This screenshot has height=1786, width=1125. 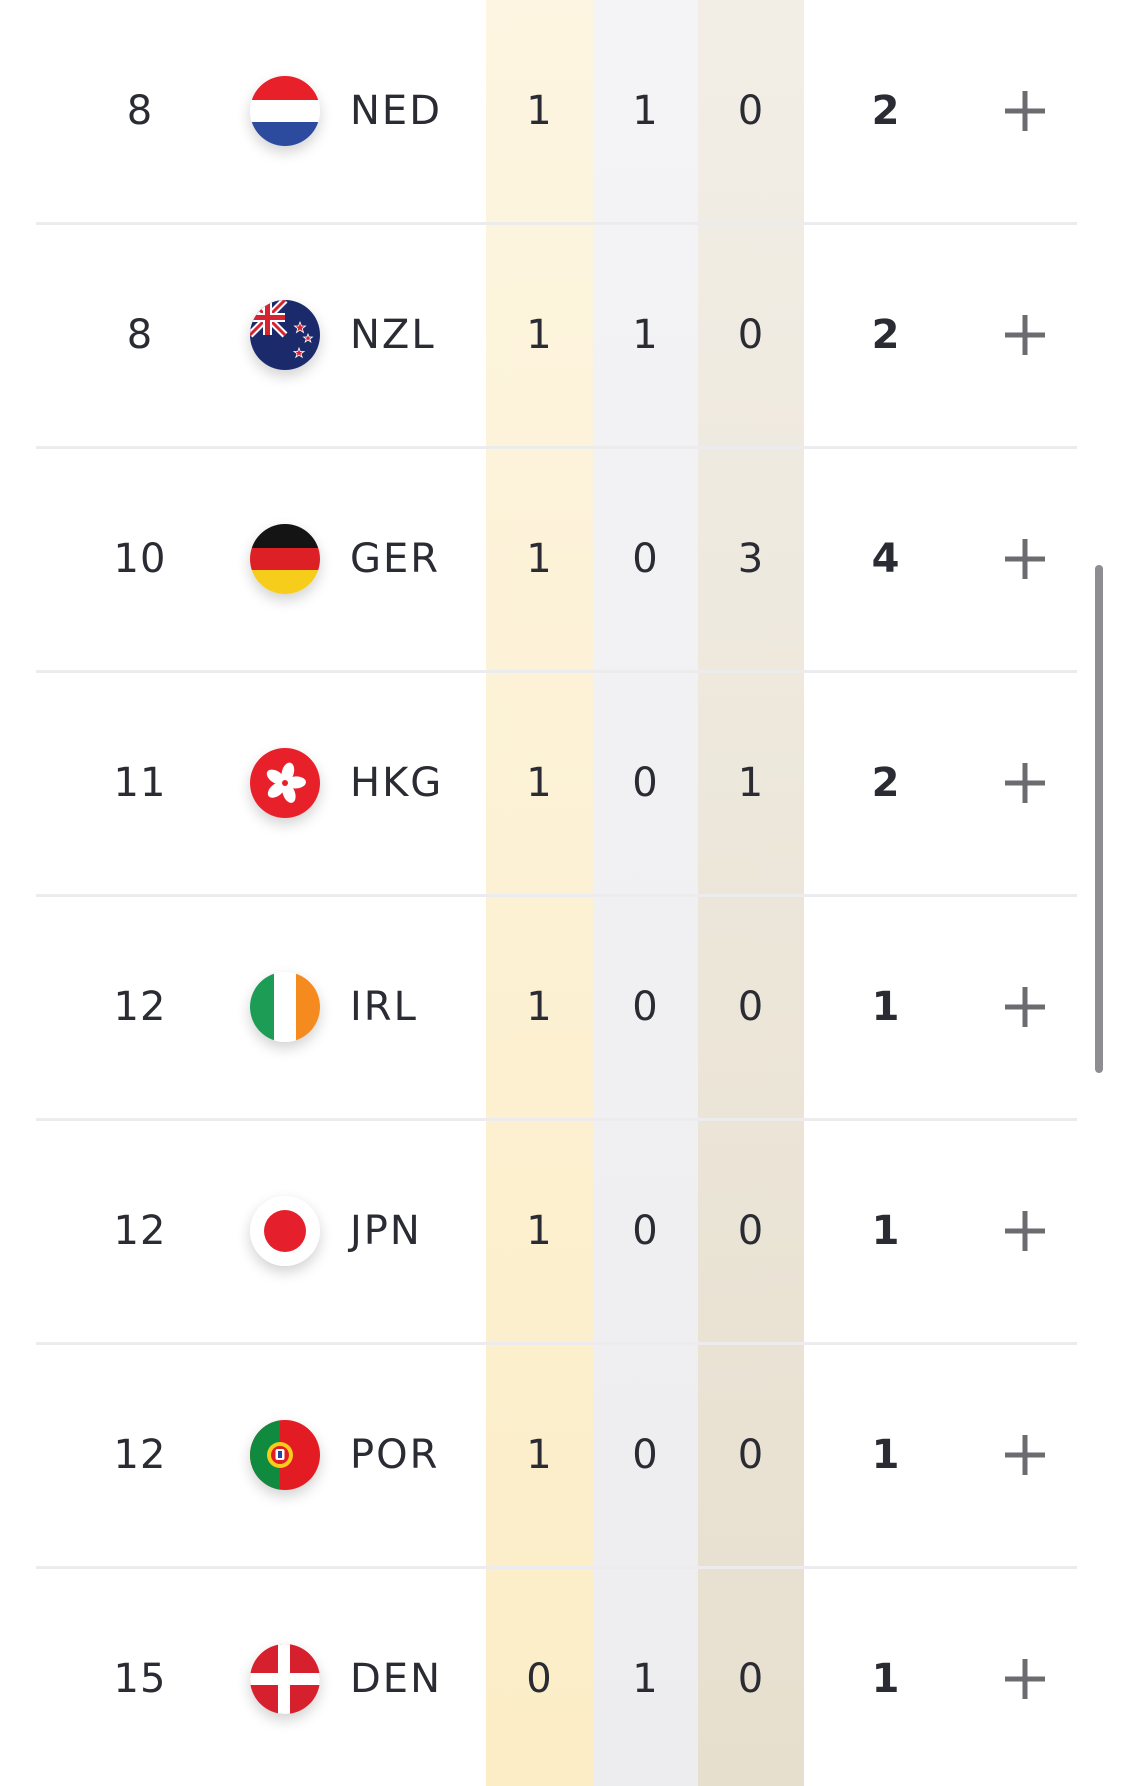 What do you see at coordinates (395, 559) in the screenshot?
I see `country-code: GER` at bounding box center [395, 559].